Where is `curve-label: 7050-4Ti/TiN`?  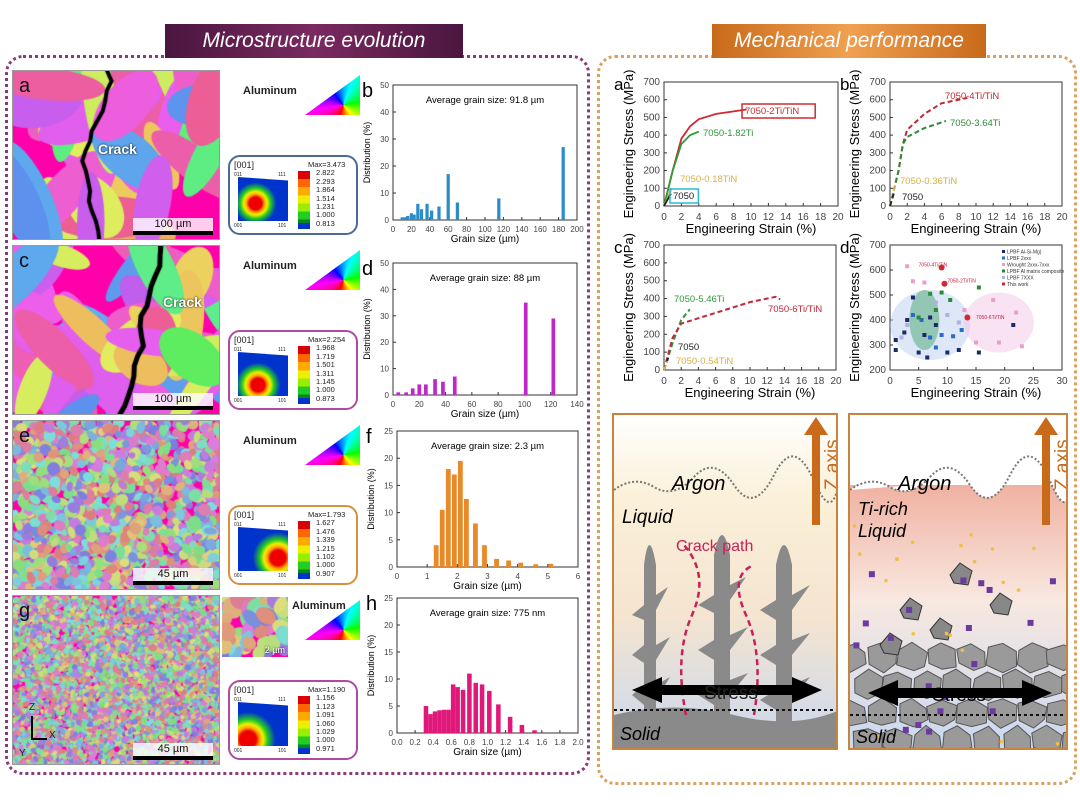
curve-label: 7050-4Ti/TiN is located at coordinates (972, 96).